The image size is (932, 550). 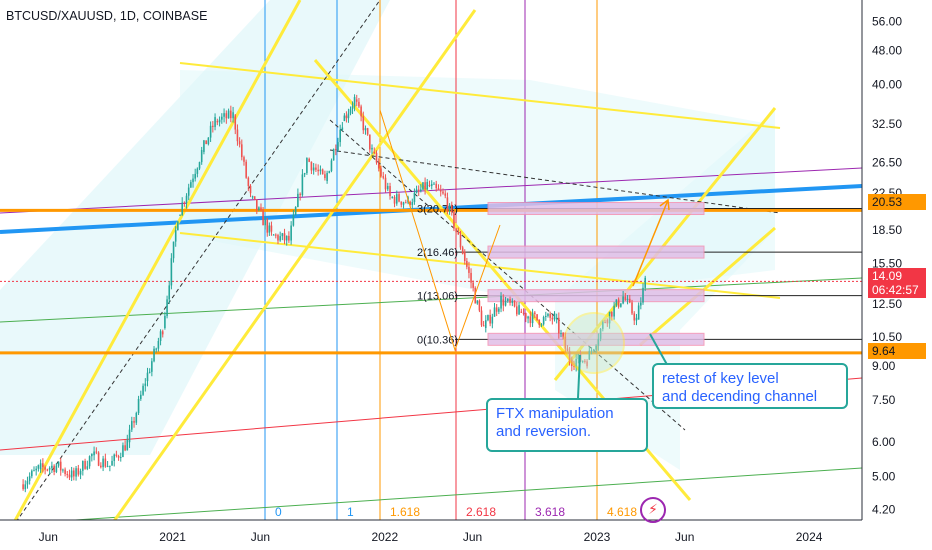 What do you see at coordinates (567, 425) in the screenshot?
I see `ftx-callout: FTX manipulation and reversion.` at bounding box center [567, 425].